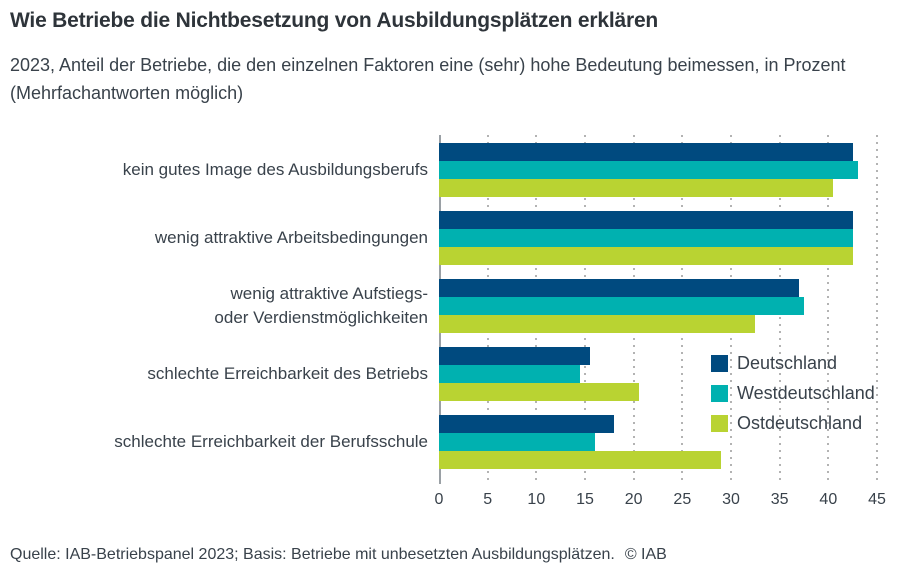  Describe the element at coordinates (828, 499) in the screenshot. I see `x-tick-label: 40` at that location.